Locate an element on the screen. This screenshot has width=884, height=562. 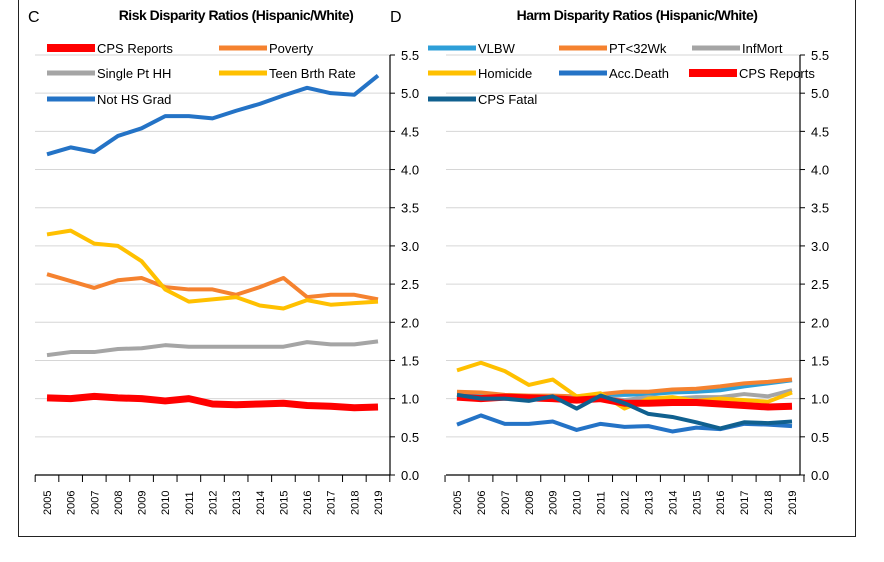
legend-label: Acc.Death is located at coordinates (639, 73).